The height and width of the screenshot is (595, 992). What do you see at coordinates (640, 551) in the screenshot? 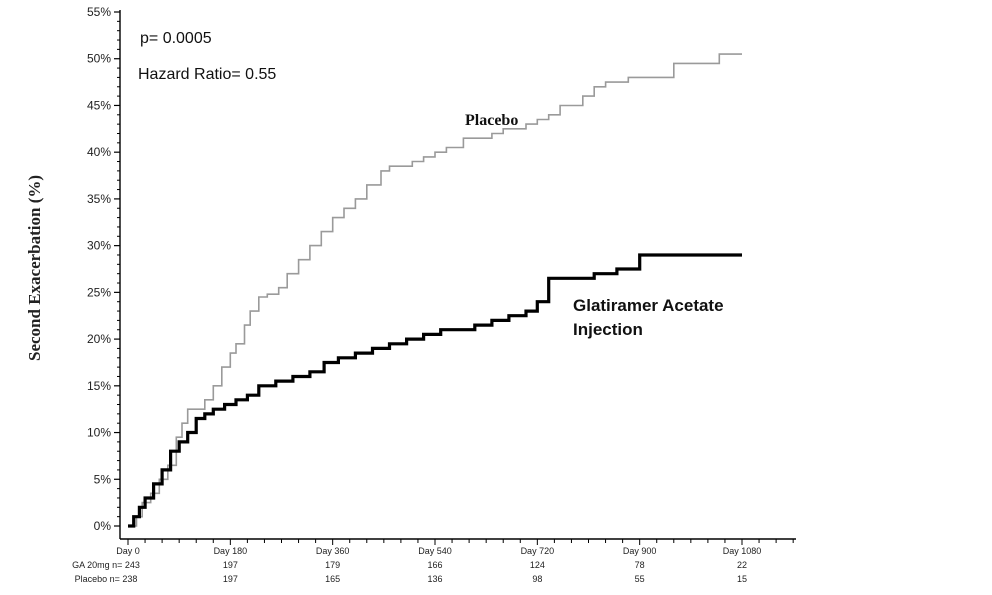
I see `x-tick-label: Day 900` at bounding box center [640, 551].